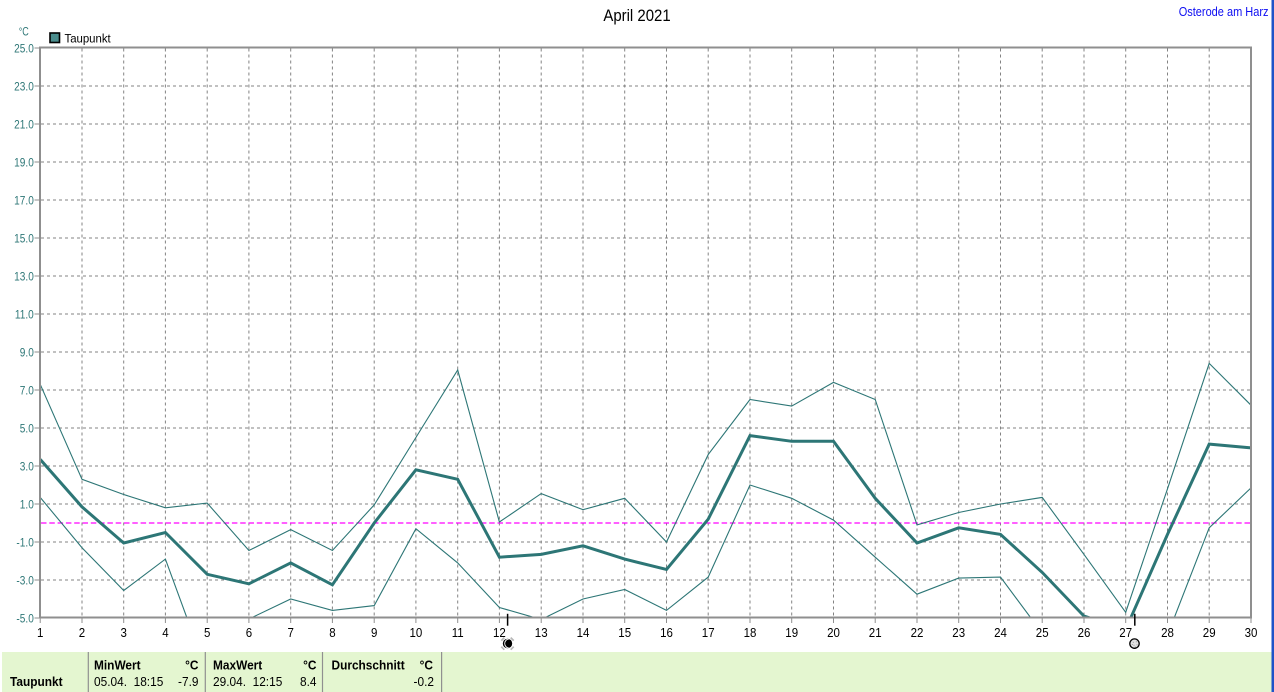 The height and width of the screenshot is (692, 1274). What do you see at coordinates (24, 277) in the screenshot?
I see `svg-text: 13.0` at bounding box center [24, 277].